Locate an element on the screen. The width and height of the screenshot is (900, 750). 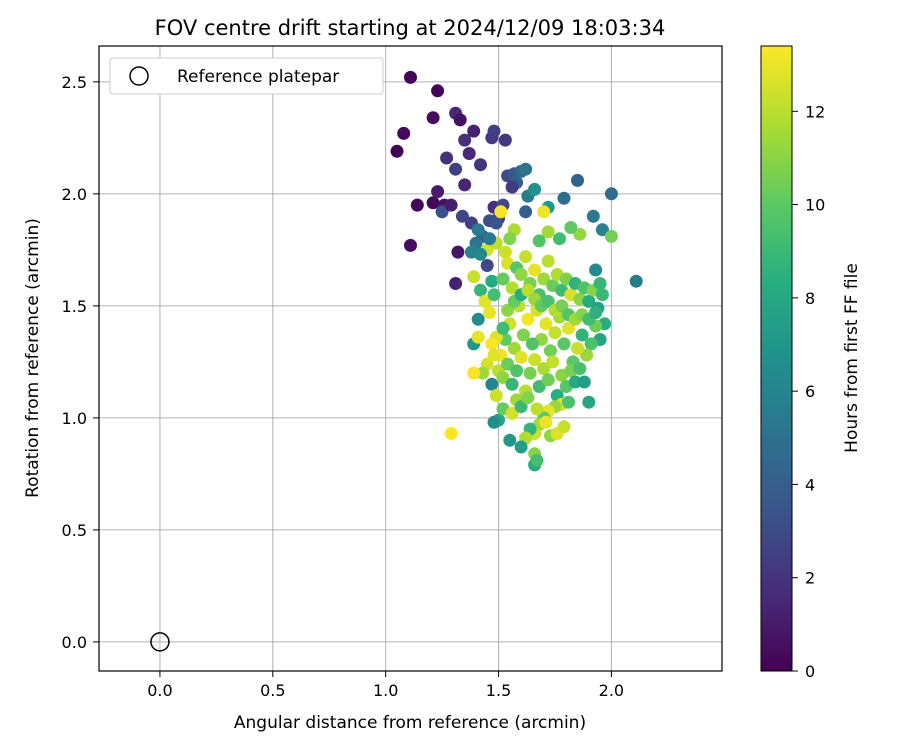
colorbar-label: Hours from first FF file is located at coordinates (852, 358).